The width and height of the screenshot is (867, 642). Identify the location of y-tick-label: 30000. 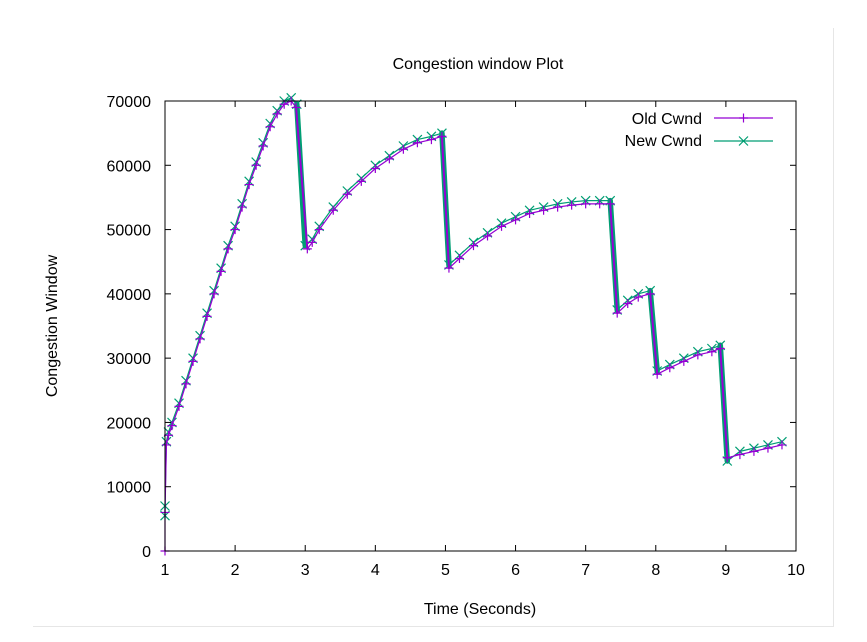
(129, 359).